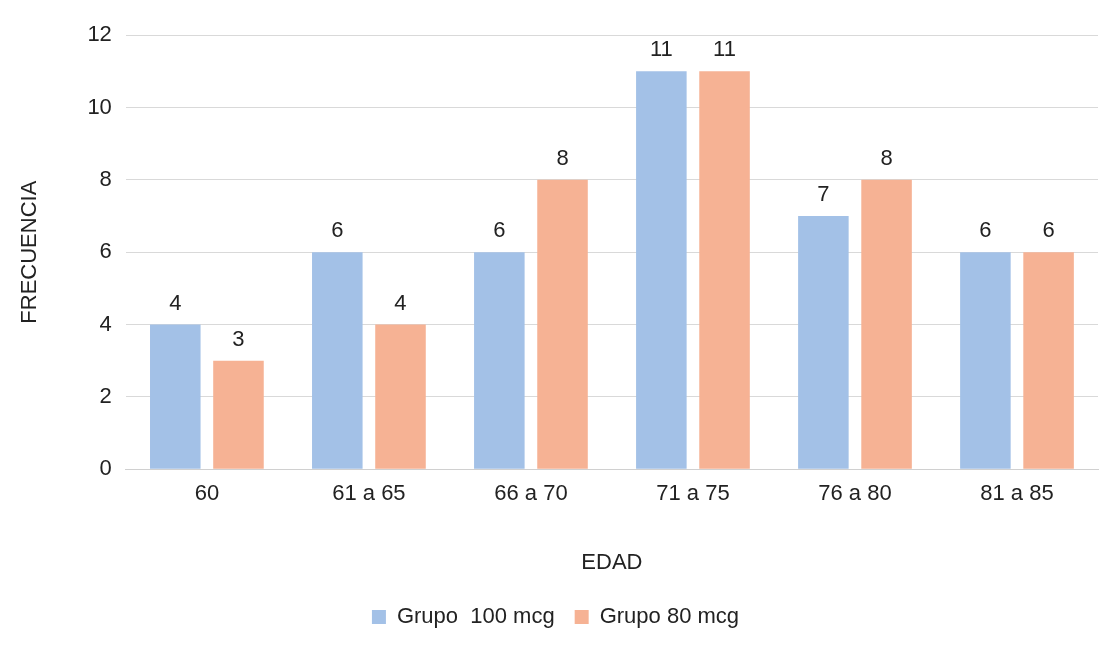 This screenshot has width=1117, height=646. What do you see at coordinates (99, 106) in the screenshot?
I see `y-tick-label: 10` at bounding box center [99, 106].